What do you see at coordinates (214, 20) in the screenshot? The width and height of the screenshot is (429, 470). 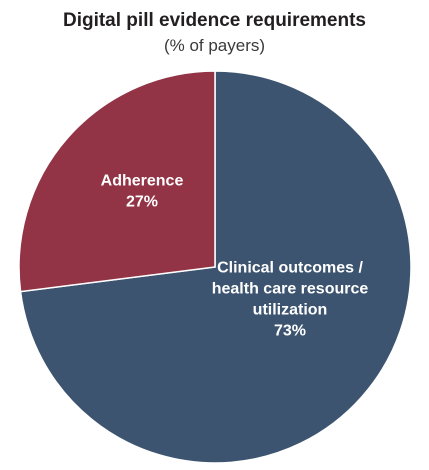 I see `chart-title: Digital pill evidence requirements` at bounding box center [214, 20].